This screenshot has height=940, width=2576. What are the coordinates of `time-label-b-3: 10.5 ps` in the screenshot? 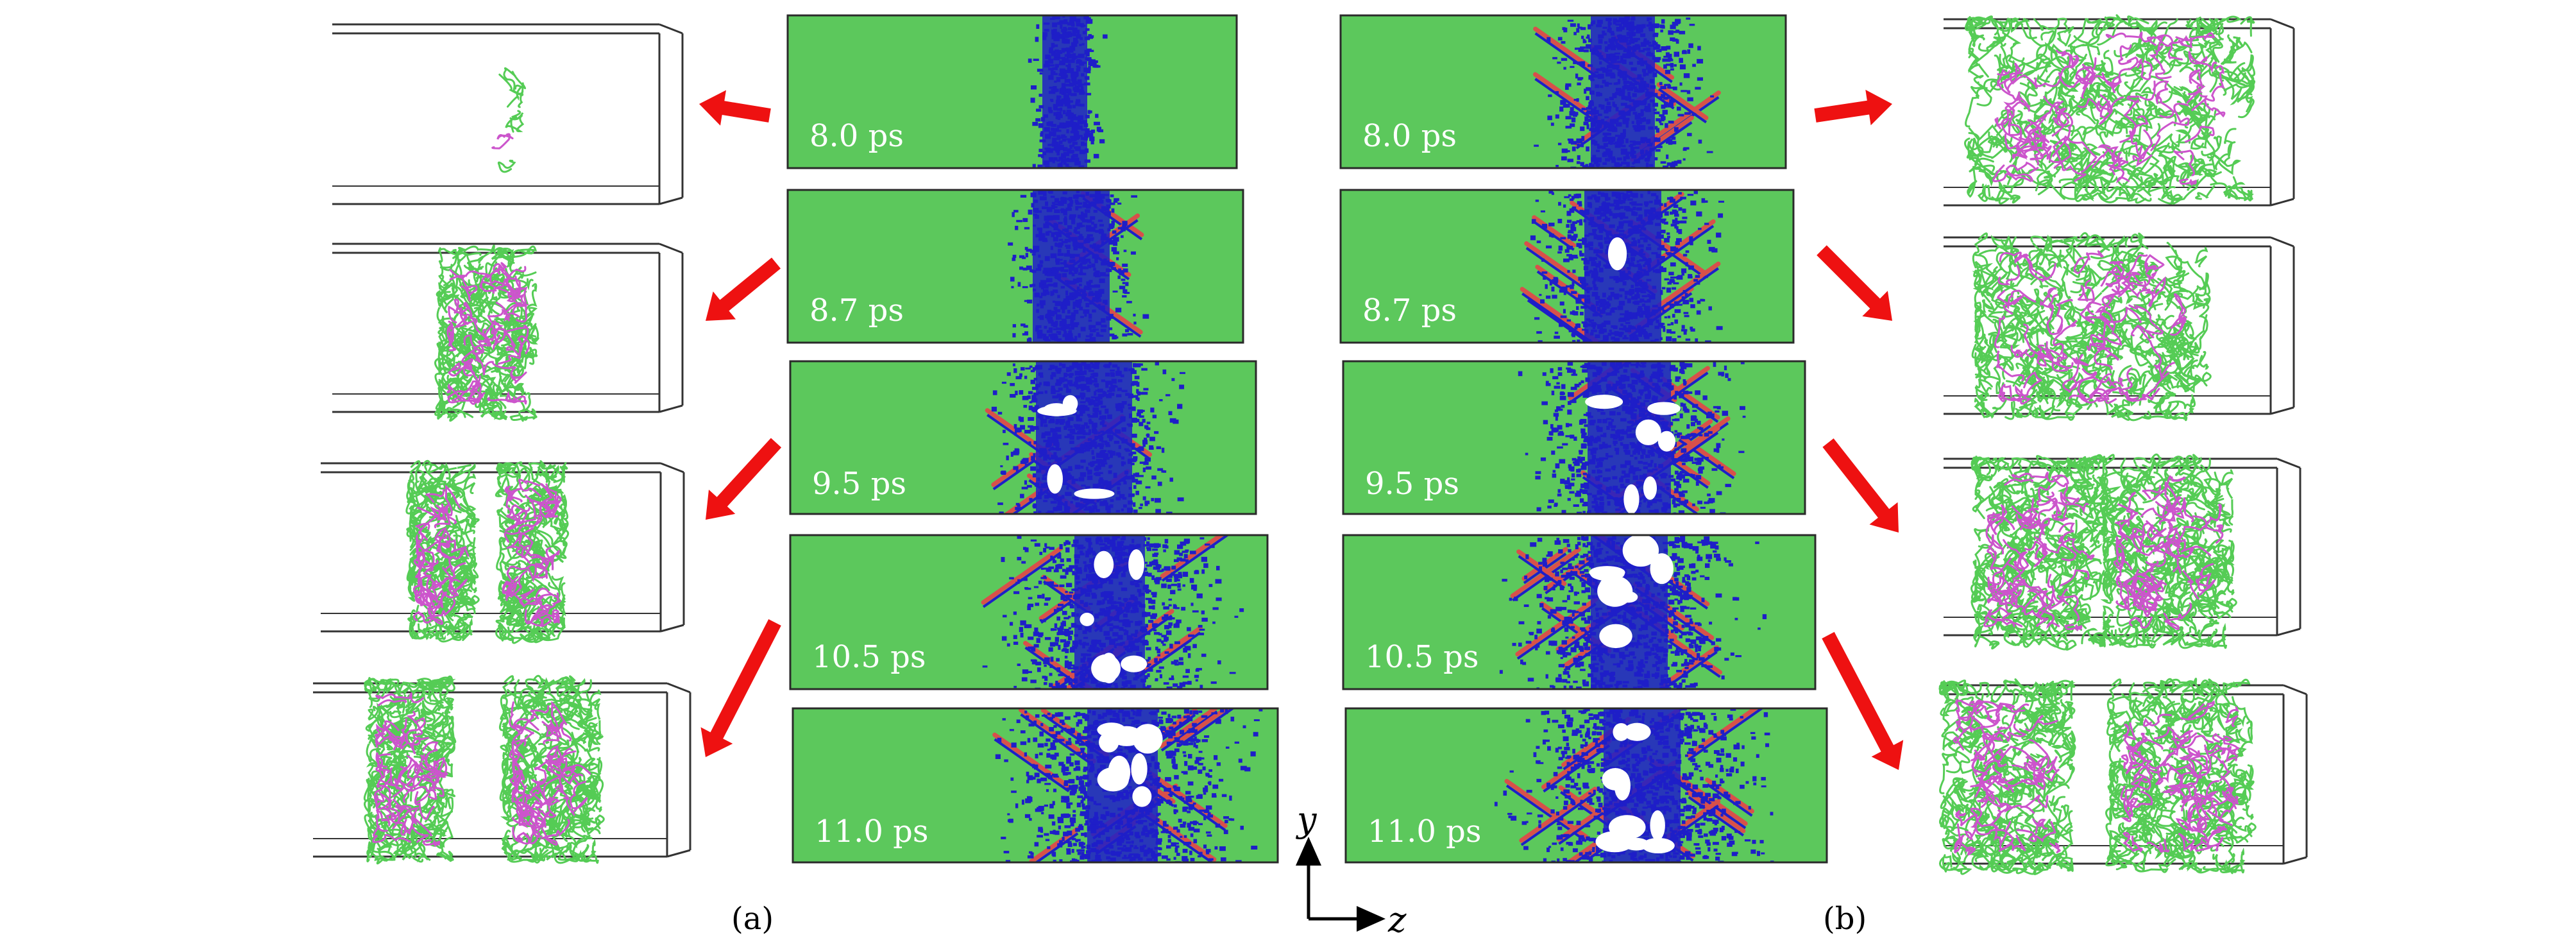 It's located at (1422, 657).